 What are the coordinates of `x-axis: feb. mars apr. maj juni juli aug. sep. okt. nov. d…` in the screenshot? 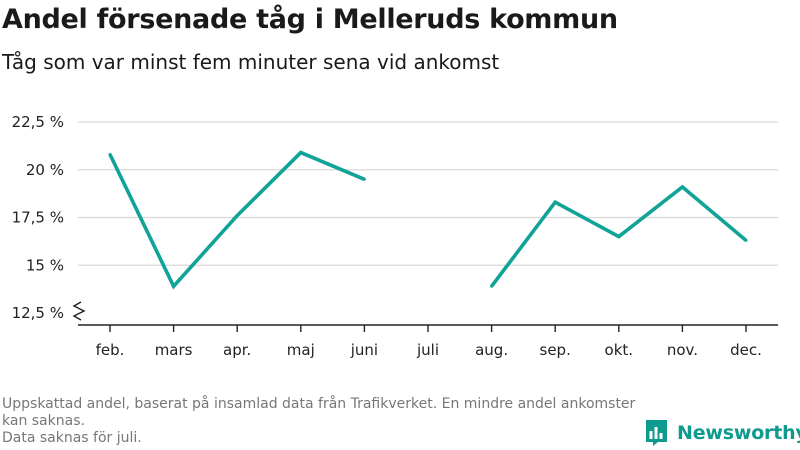 It's located at (428, 341).